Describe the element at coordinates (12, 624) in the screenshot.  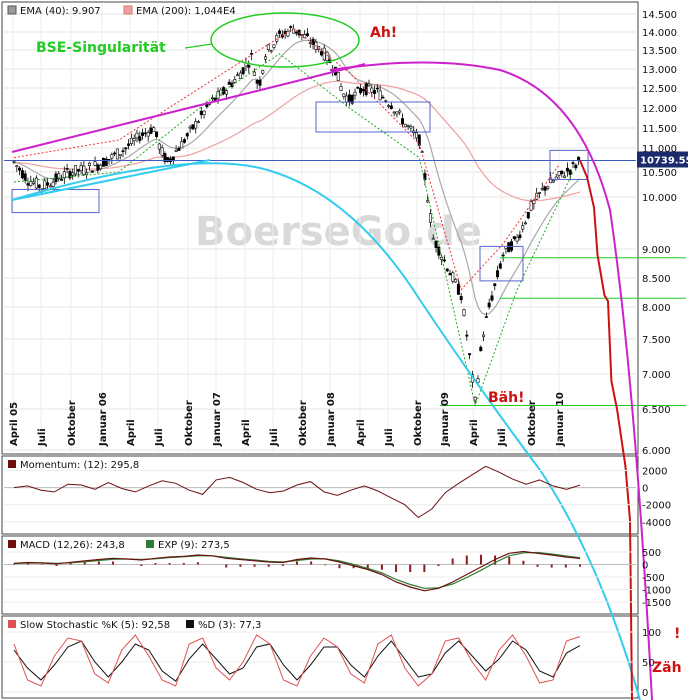
I see `legend-stoch-k-swatch` at that location.